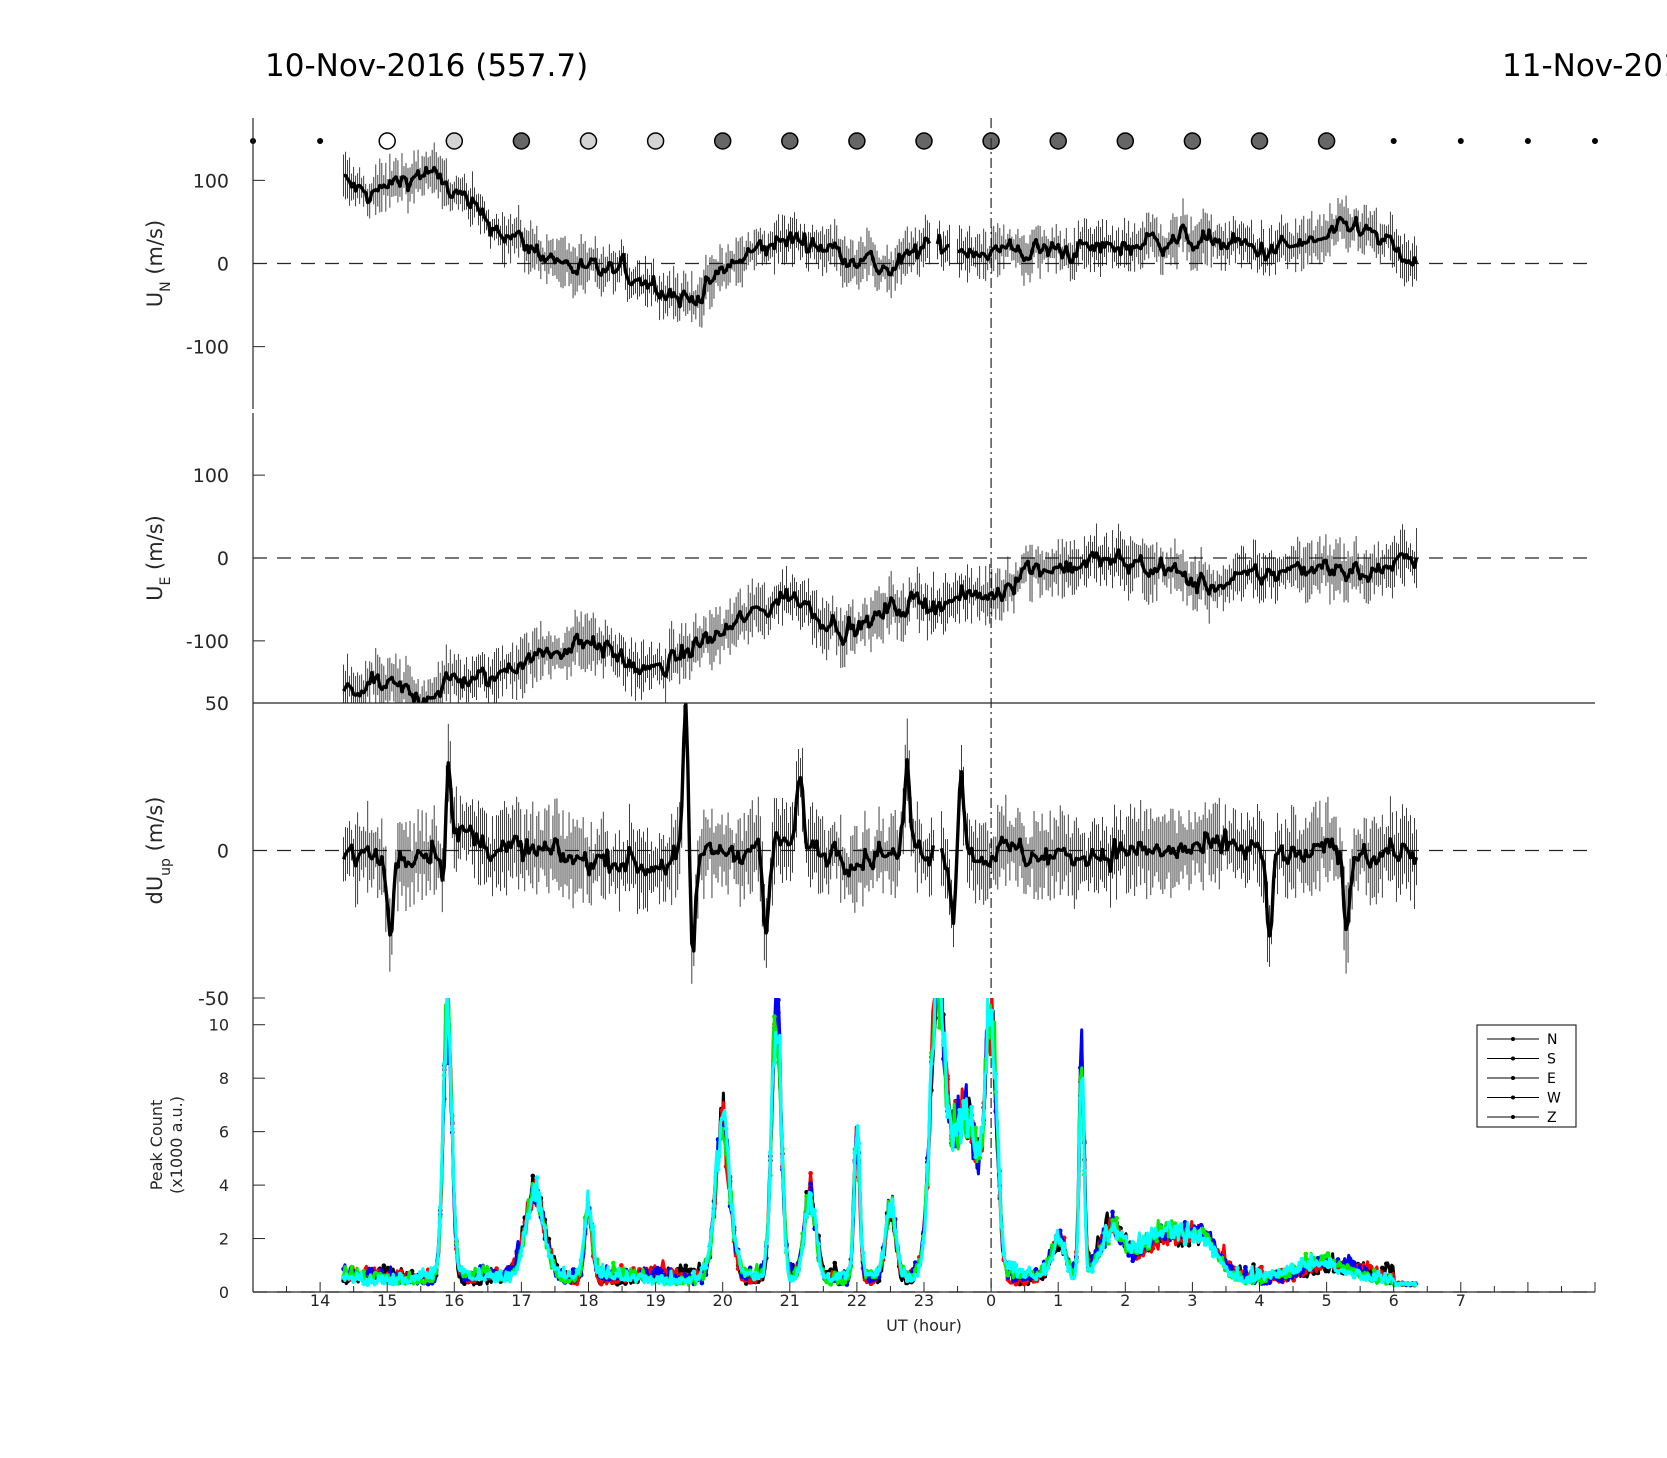 This screenshot has width=1667, height=1458. What do you see at coordinates (1513, 1117) in the screenshot?
I see `legend-marker` at bounding box center [1513, 1117].